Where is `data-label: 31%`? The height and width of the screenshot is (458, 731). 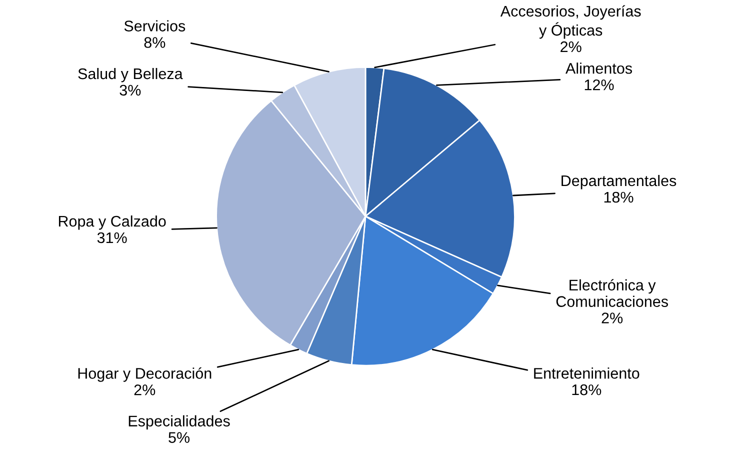
data-label: 31% is located at coordinates (112, 238).